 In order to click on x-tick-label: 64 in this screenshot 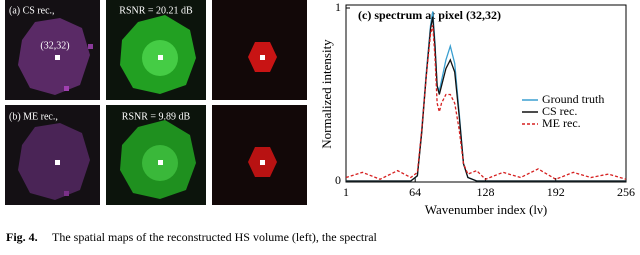, I will do `click(415, 192)`.